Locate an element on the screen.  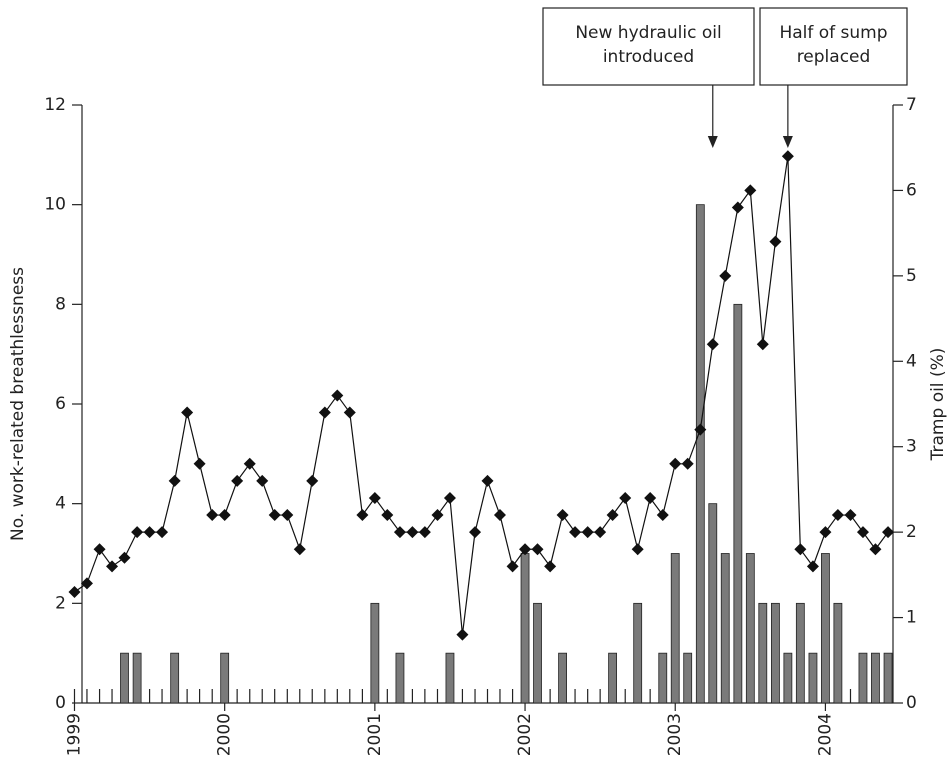
x-tick-label: 2002 is located at coordinates (525, 734).